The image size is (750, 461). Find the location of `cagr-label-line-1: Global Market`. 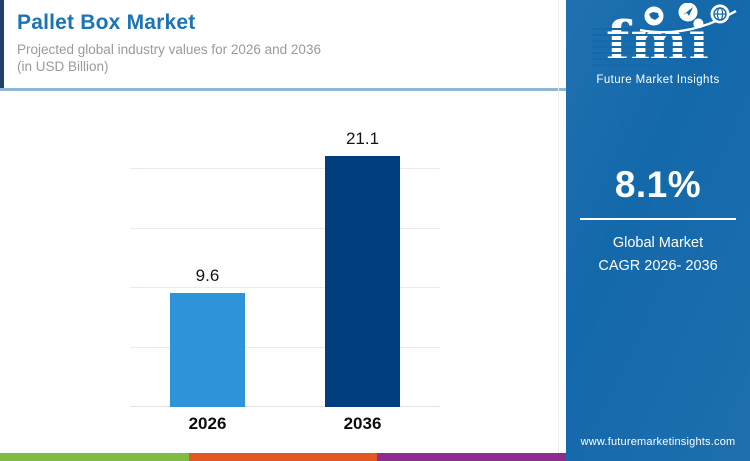

cagr-label-line-1: Global Market is located at coordinates (658, 243).